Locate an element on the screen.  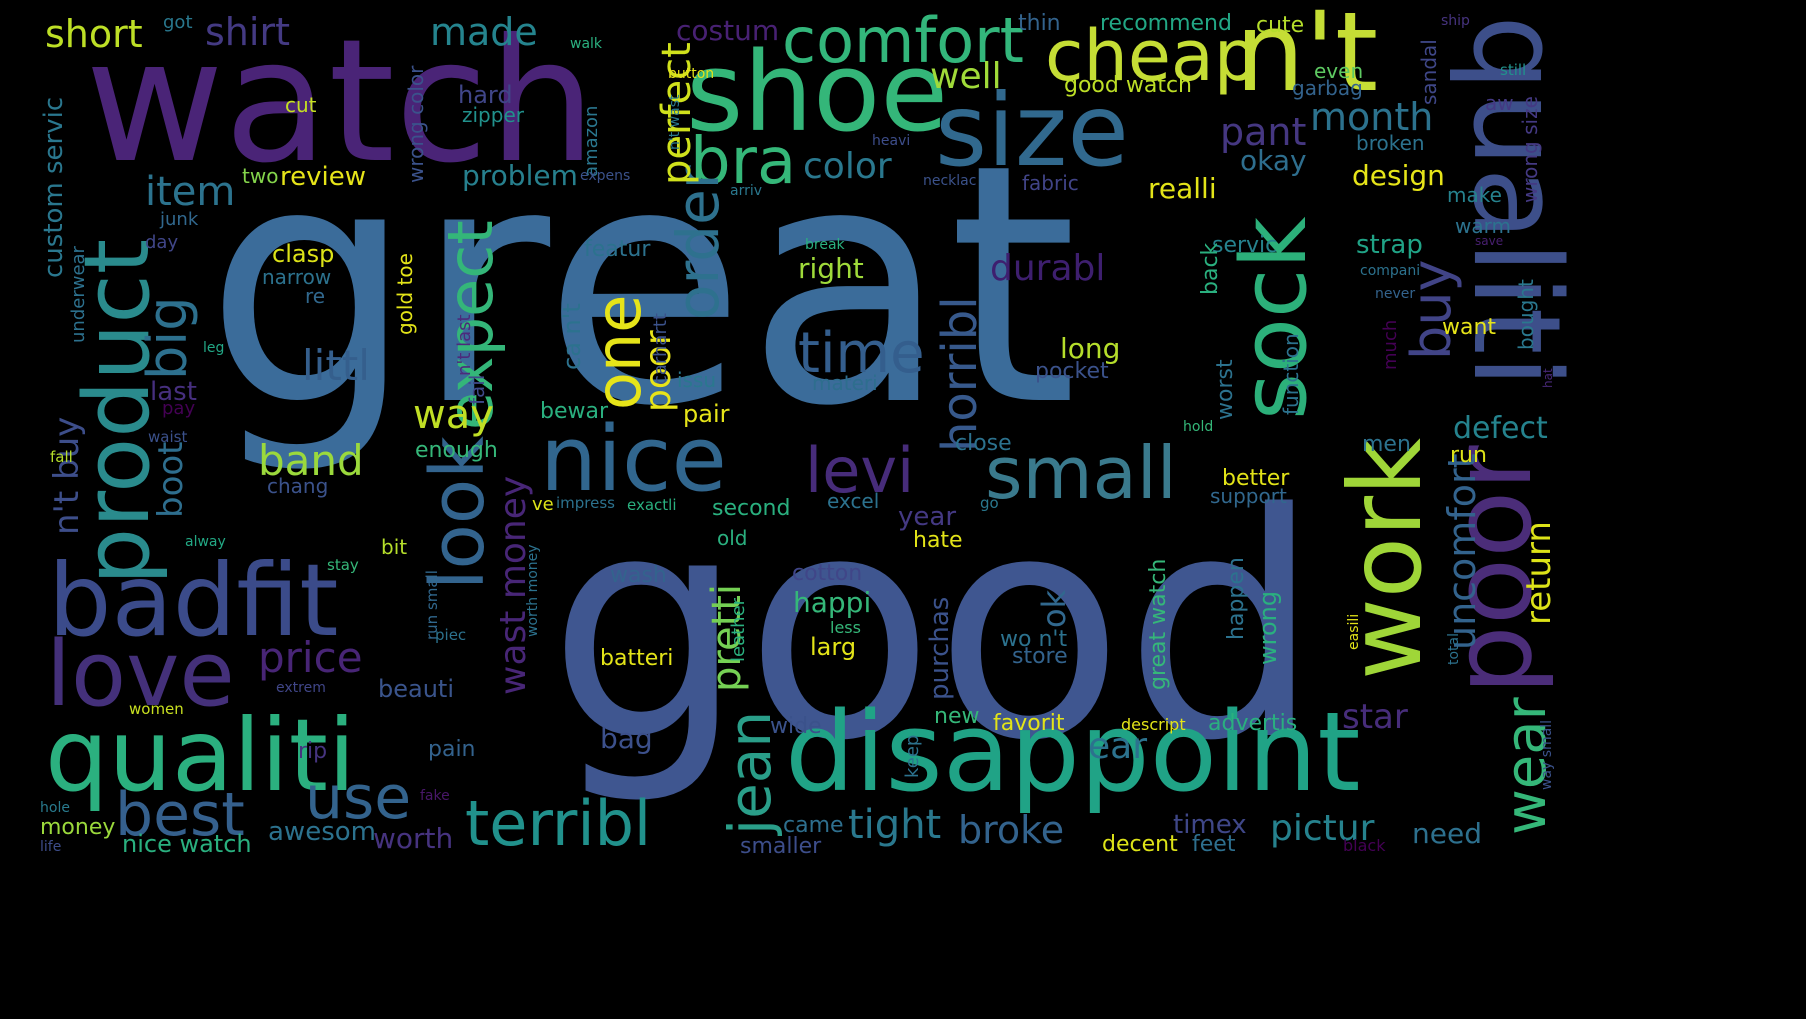
word-second: second is located at coordinates (751, 508).